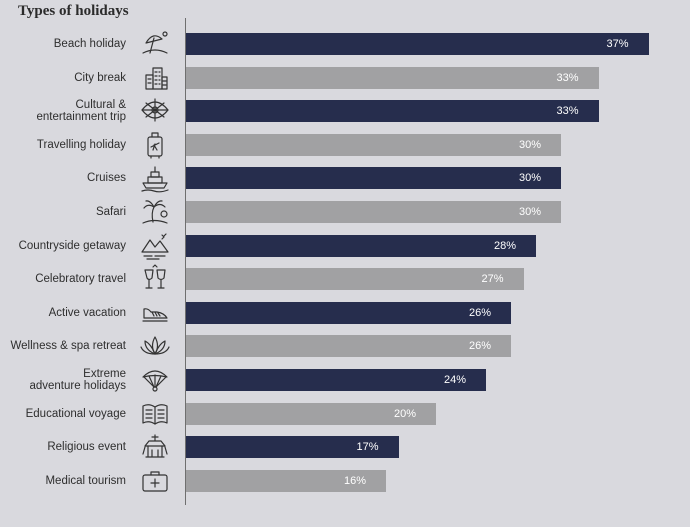  I want to click on fan-icon, so click(155, 111).